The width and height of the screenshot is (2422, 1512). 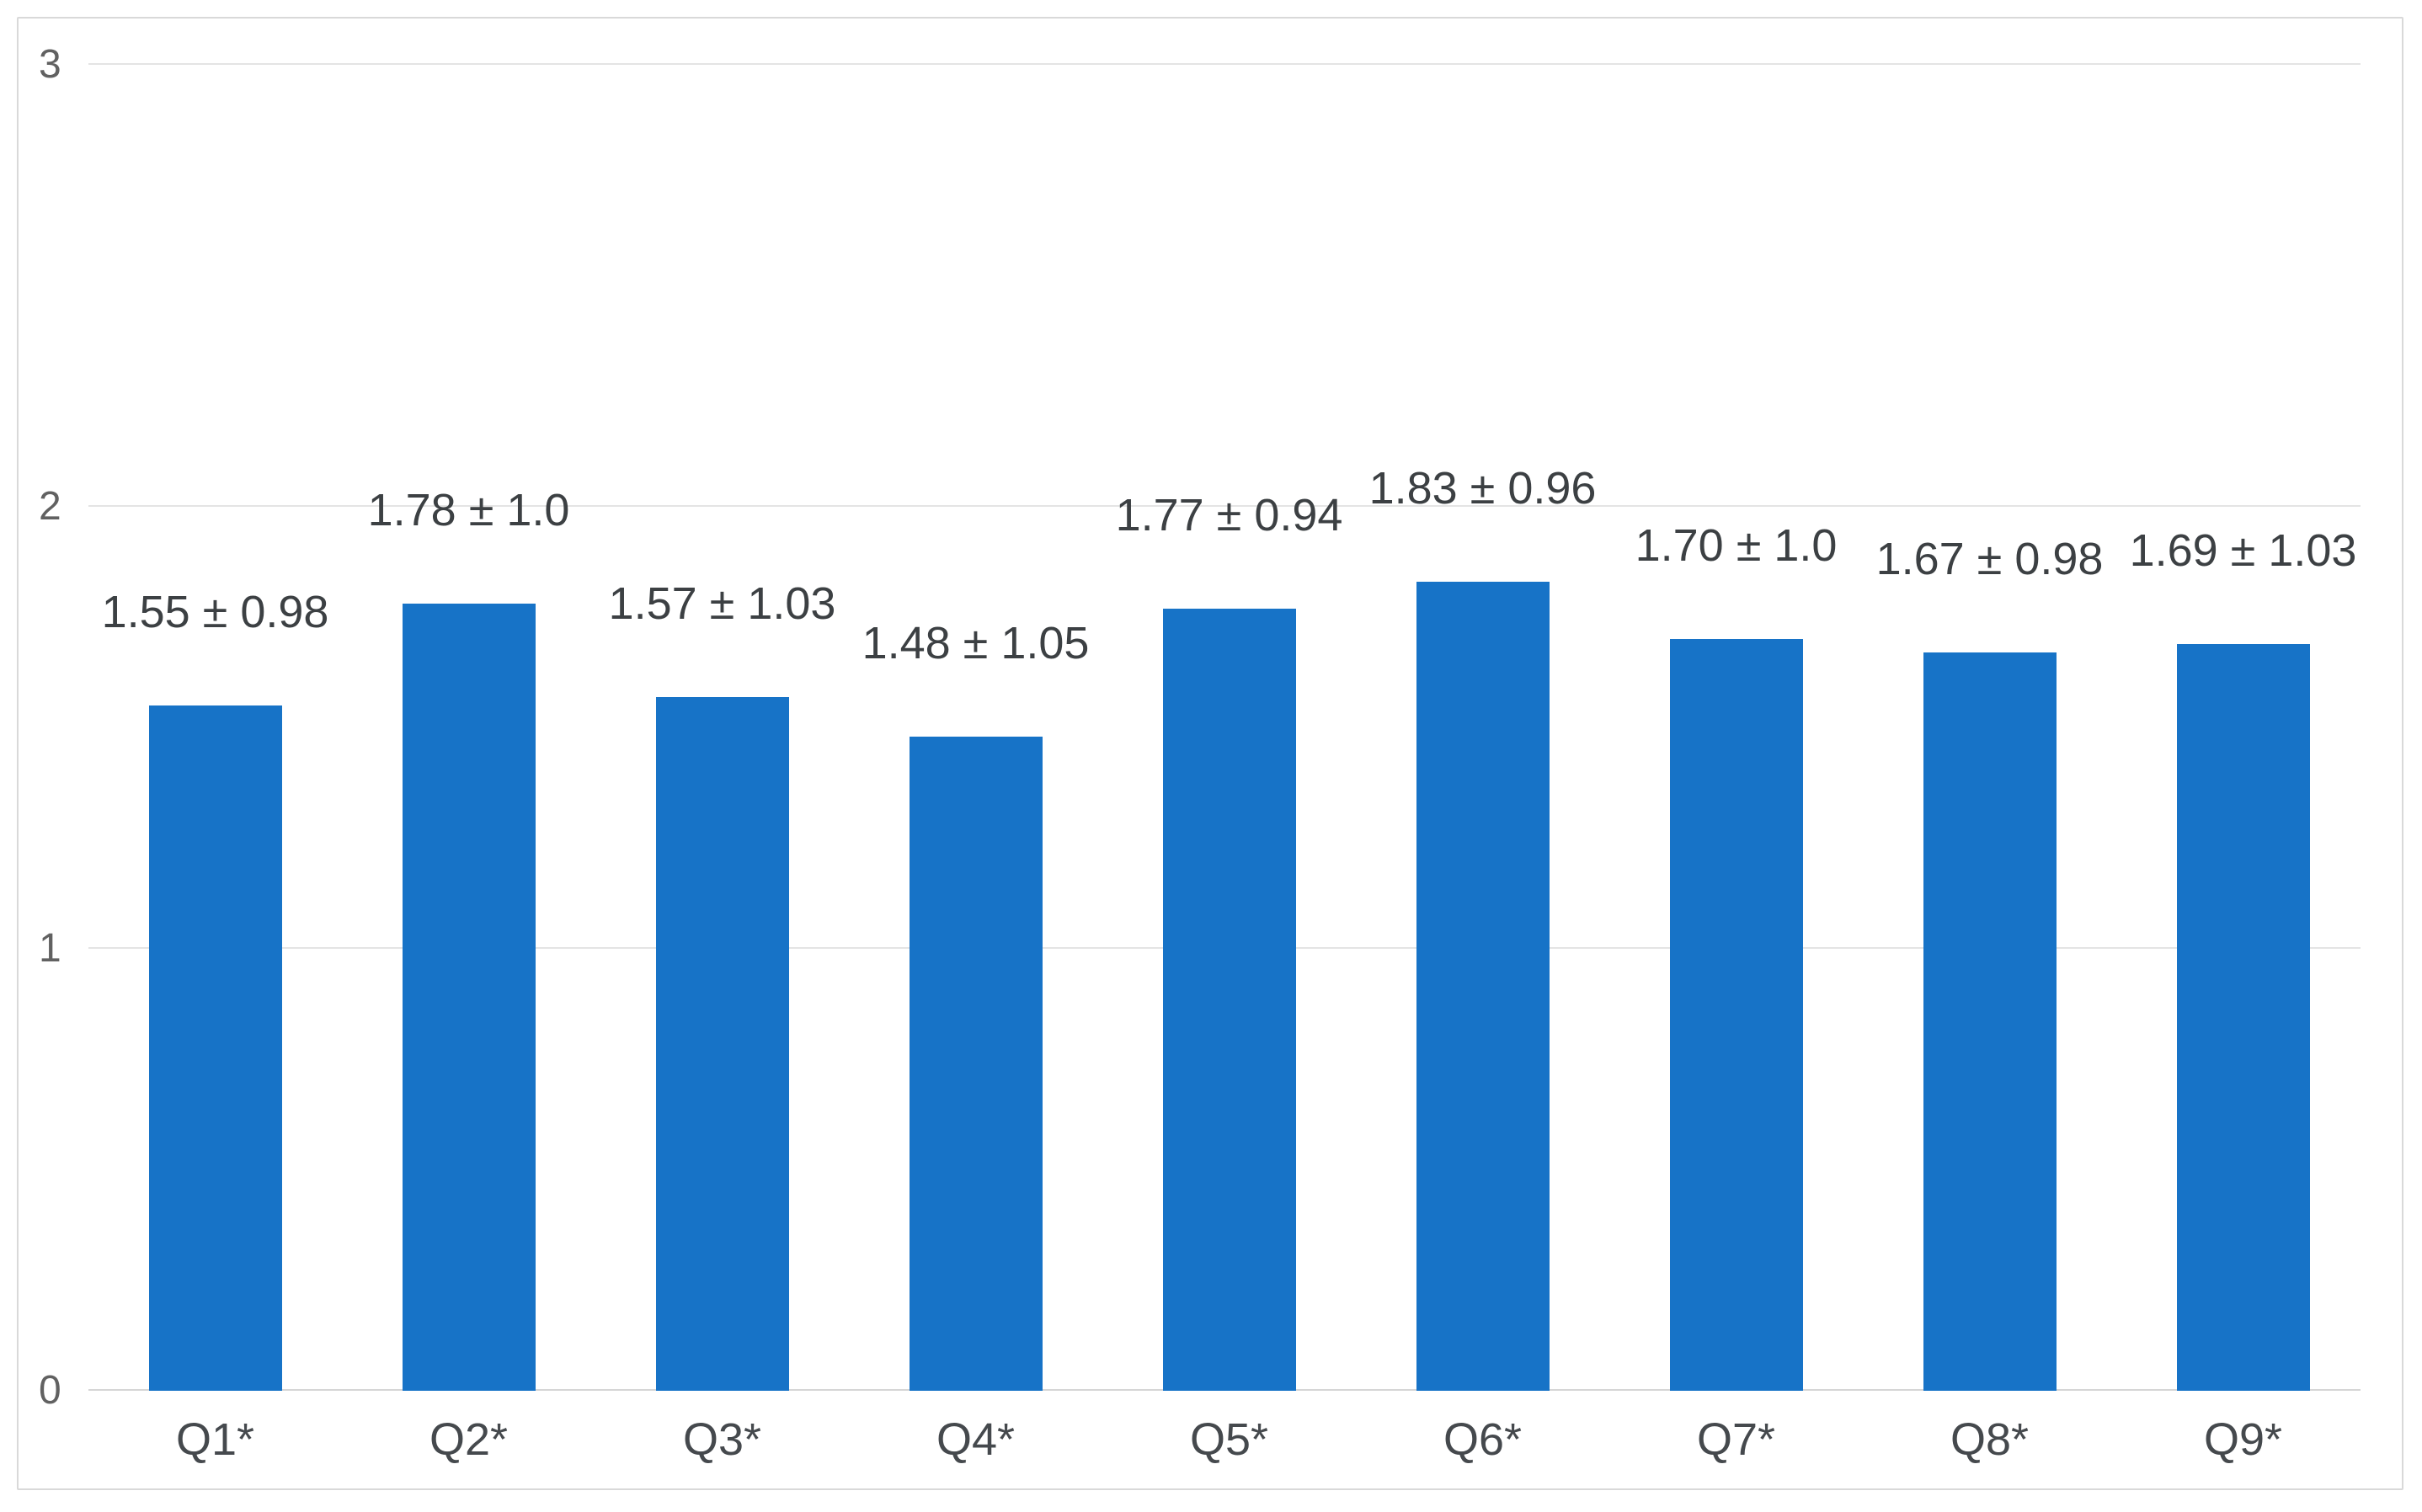 I want to click on x-axis-label-Q4*: Q4*, so click(x=976, y=1440).